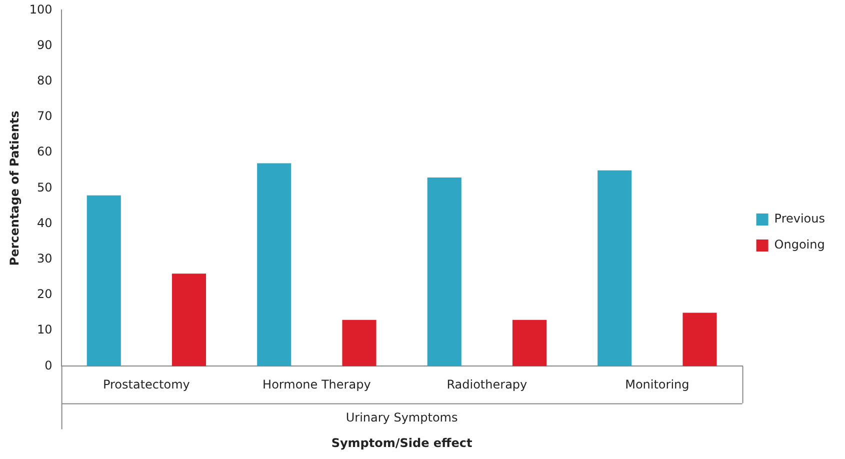 The width and height of the screenshot is (845, 459). I want to click on y-tick-label: 10, so click(44, 329).